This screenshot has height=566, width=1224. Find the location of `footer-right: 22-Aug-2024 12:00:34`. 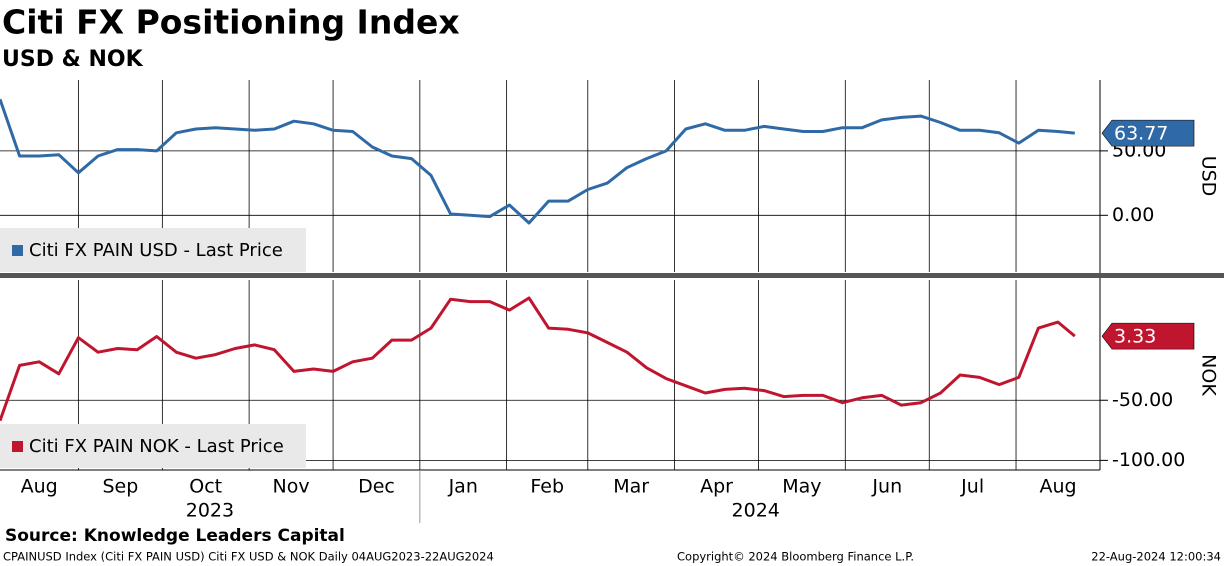

footer-right: 22-Aug-2024 12:00:34 is located at coordinates (1156, 557).